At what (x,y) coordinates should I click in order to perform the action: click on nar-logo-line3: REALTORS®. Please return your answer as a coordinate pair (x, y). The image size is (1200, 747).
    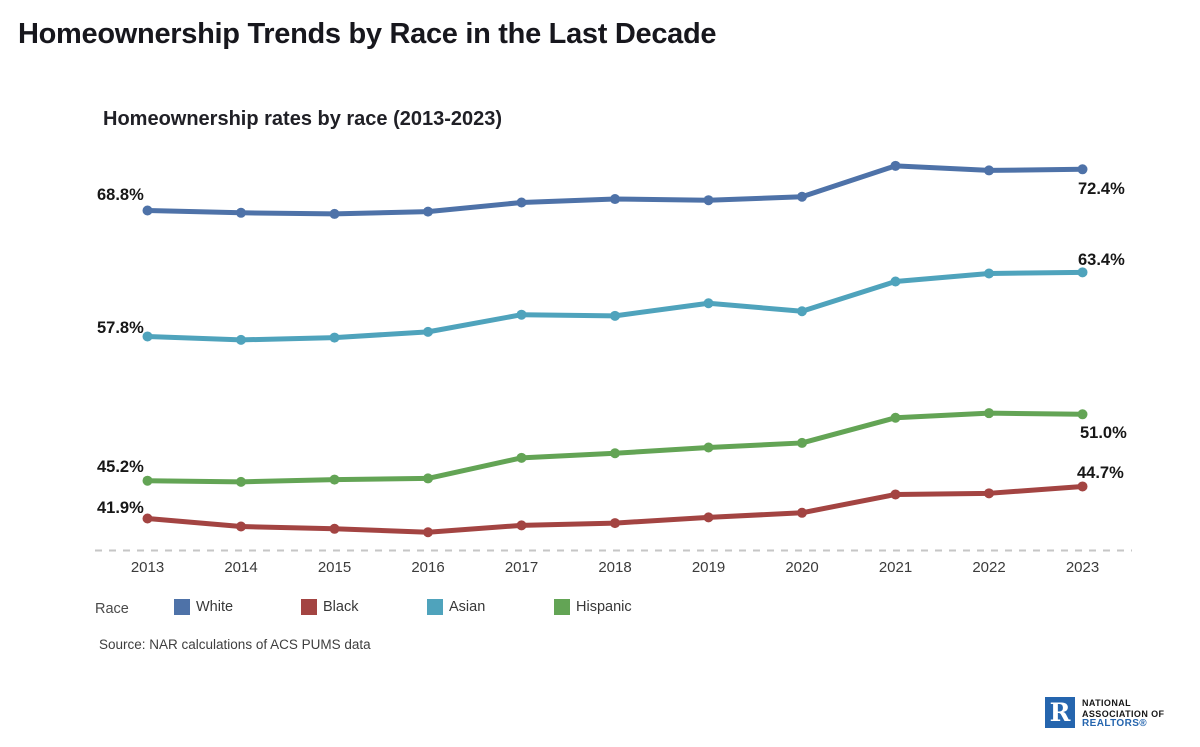
    Looking at the image, I should click on (1115, 723).